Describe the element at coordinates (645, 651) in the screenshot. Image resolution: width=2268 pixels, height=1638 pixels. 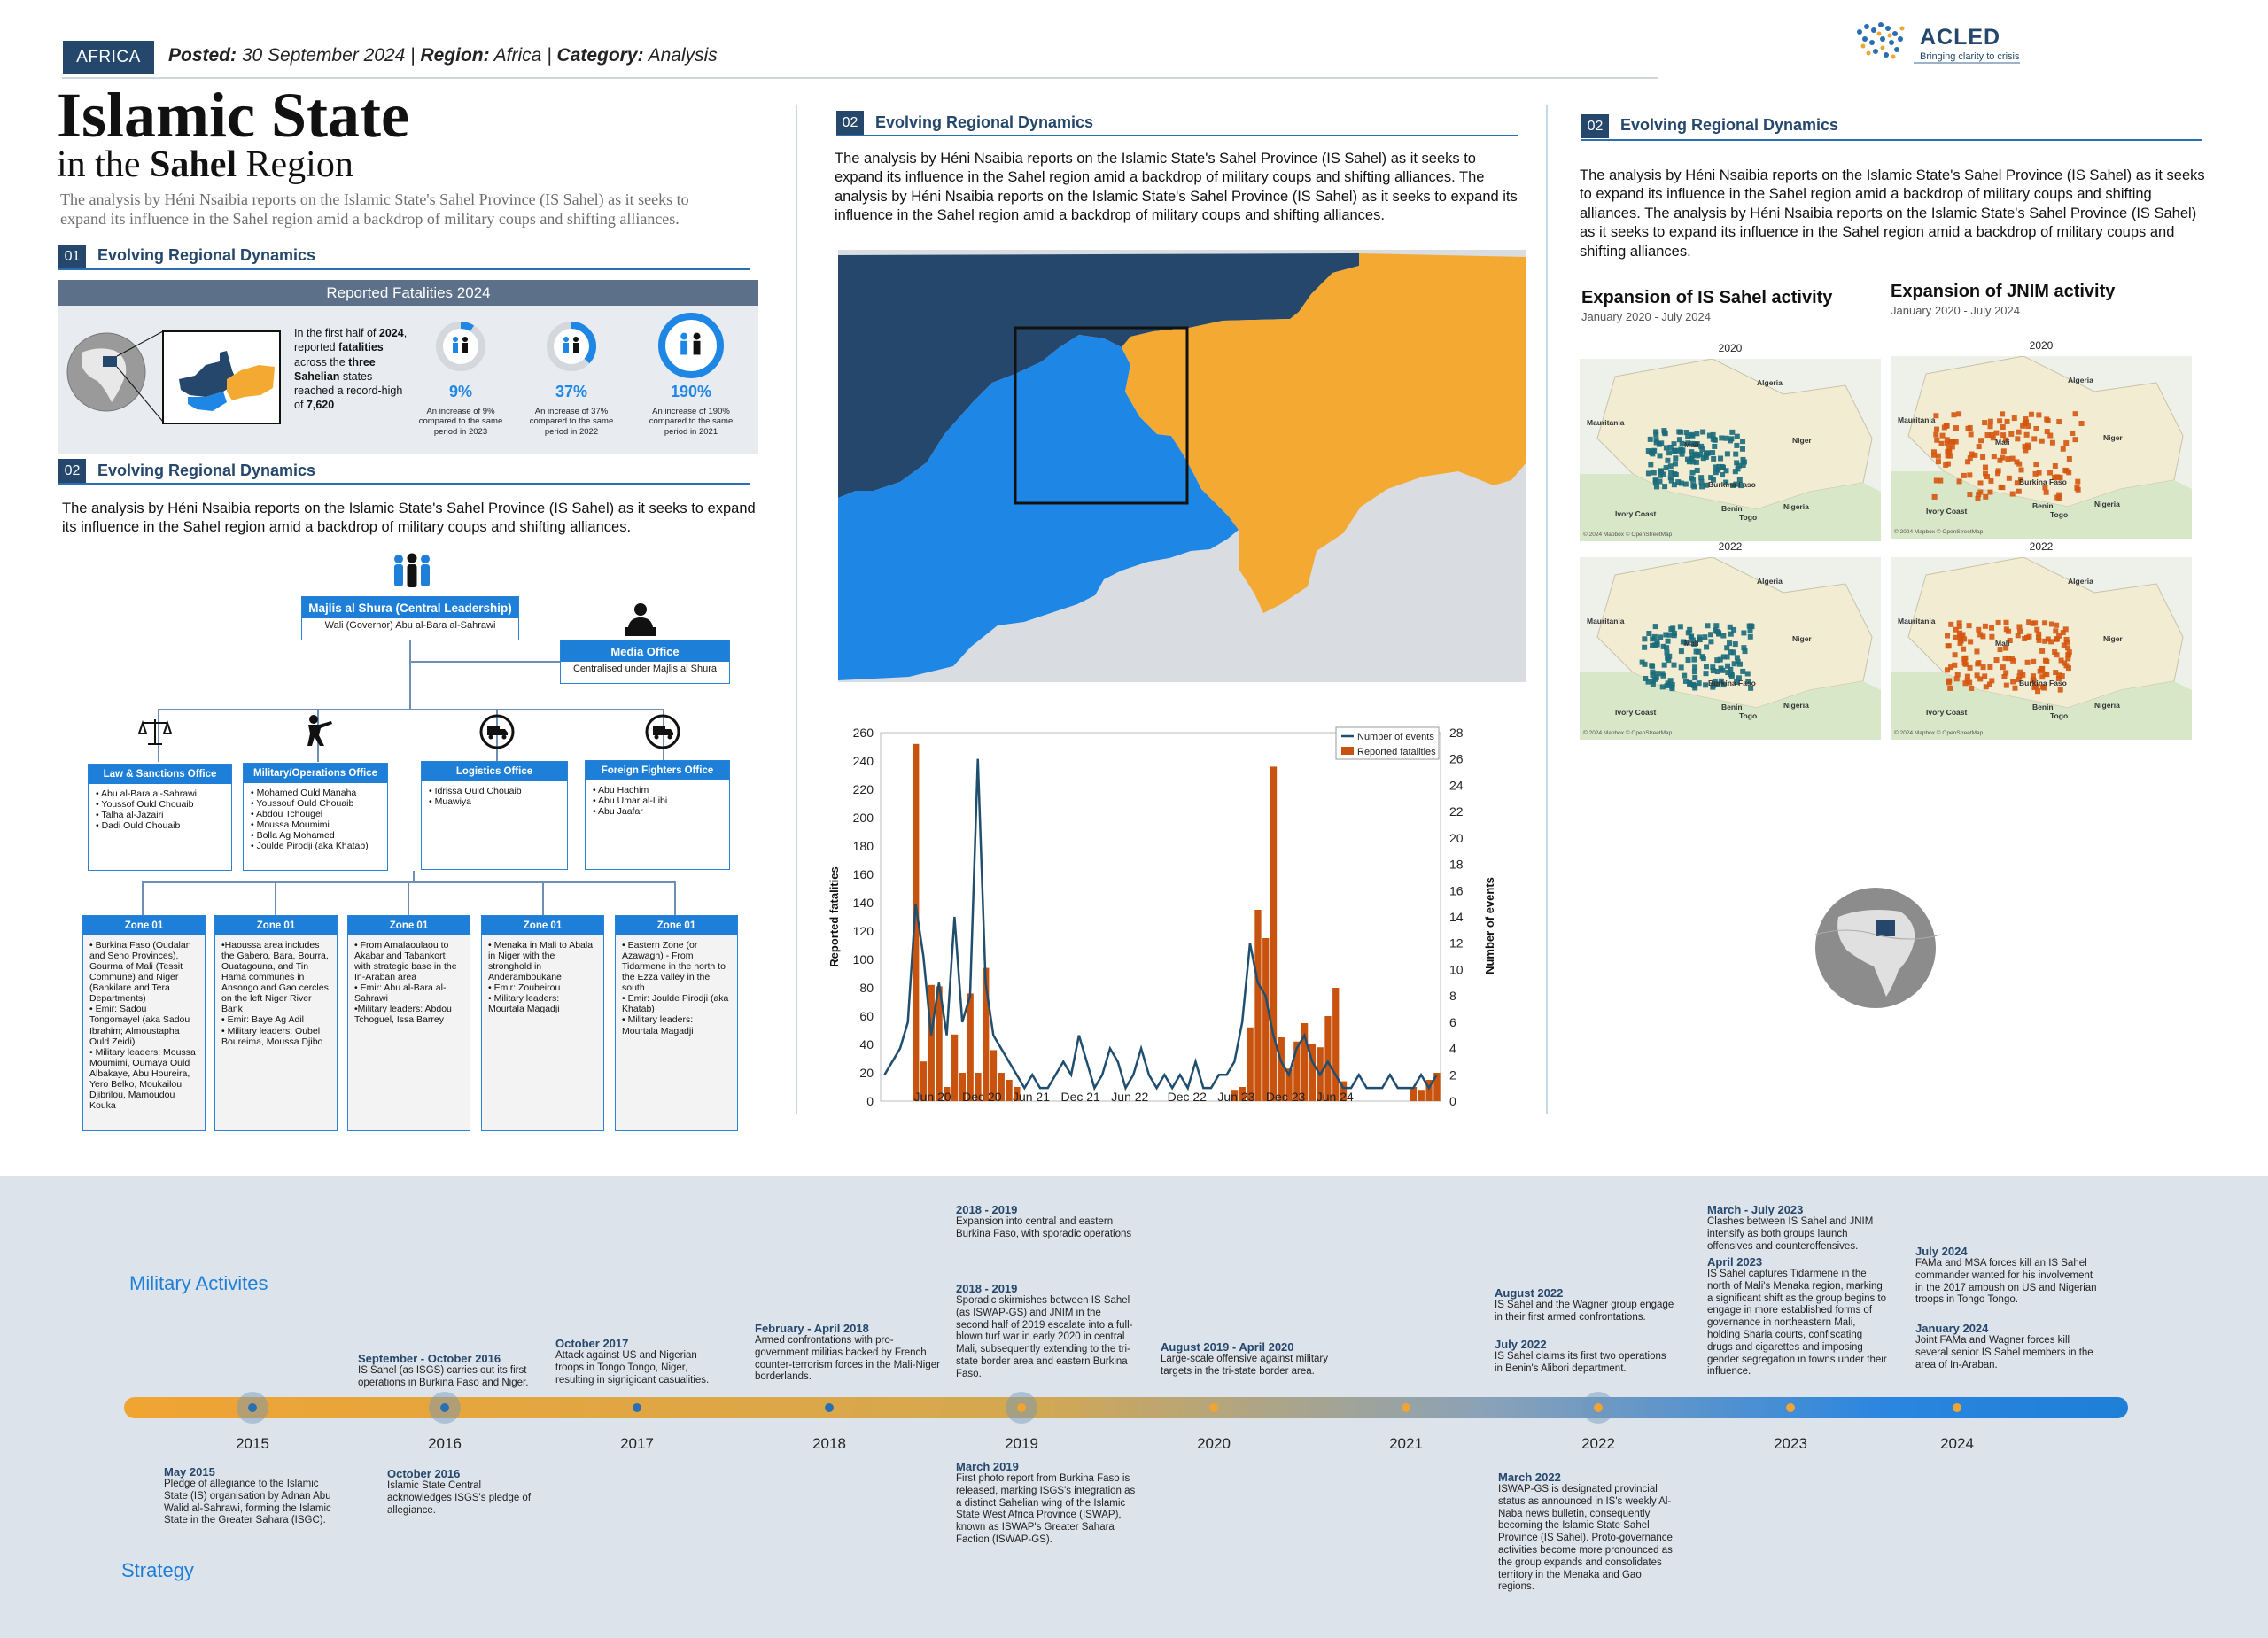
I see `media-office-title: Media Office` at that location.